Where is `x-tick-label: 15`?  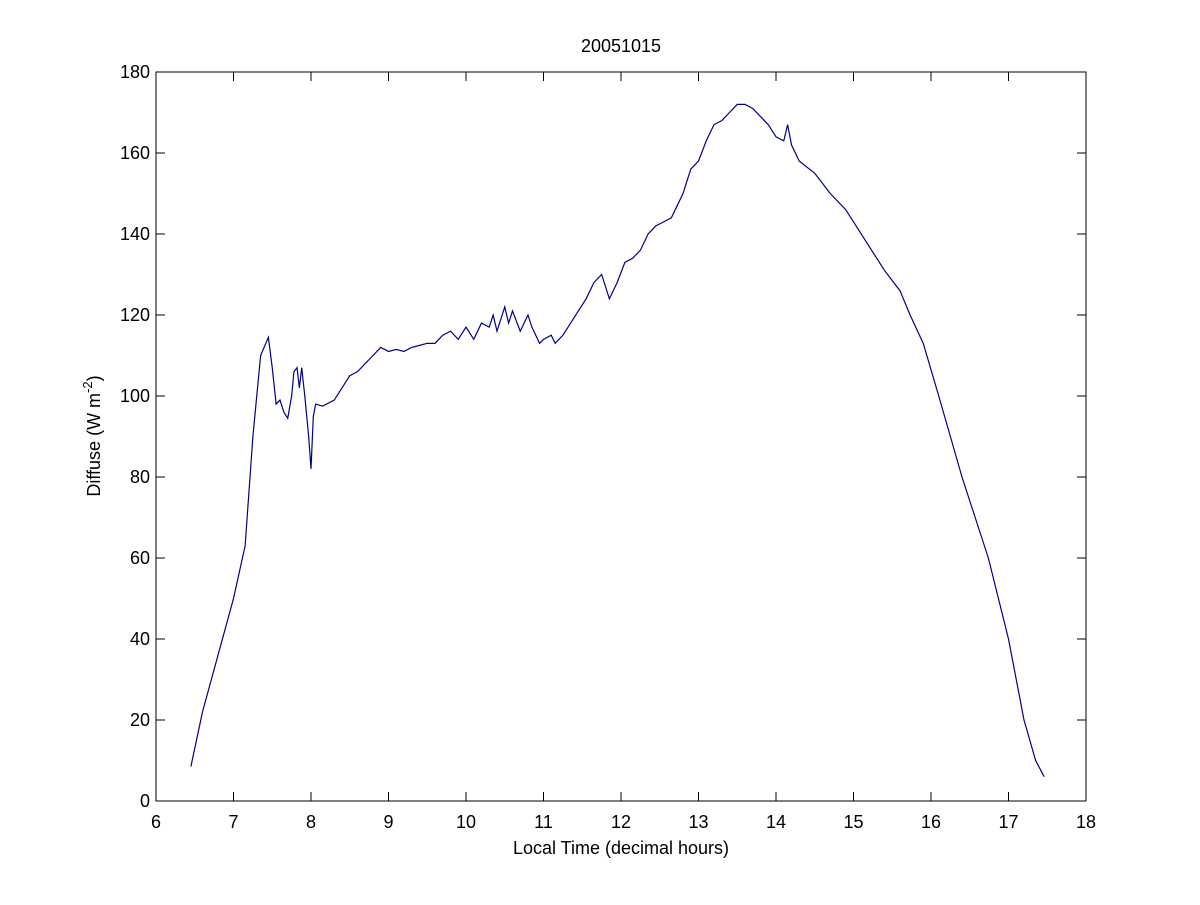
x-tick-label: 15 is located at coordinates (853, 822).